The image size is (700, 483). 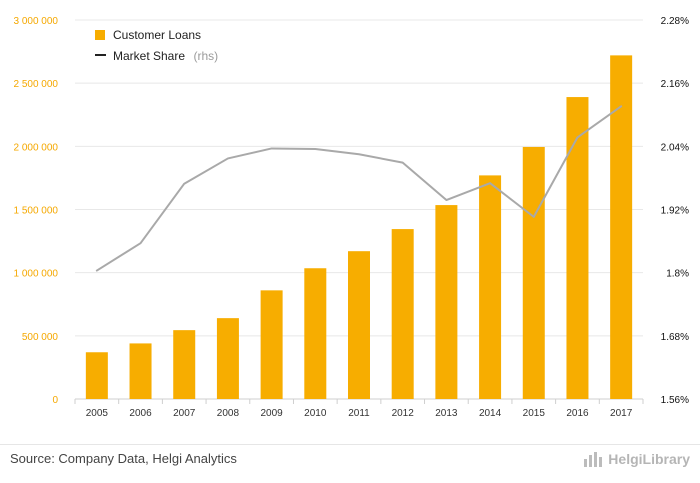 I want to click on legend: Customer Loans Market Share (rhs), so click(x=156, y=46).